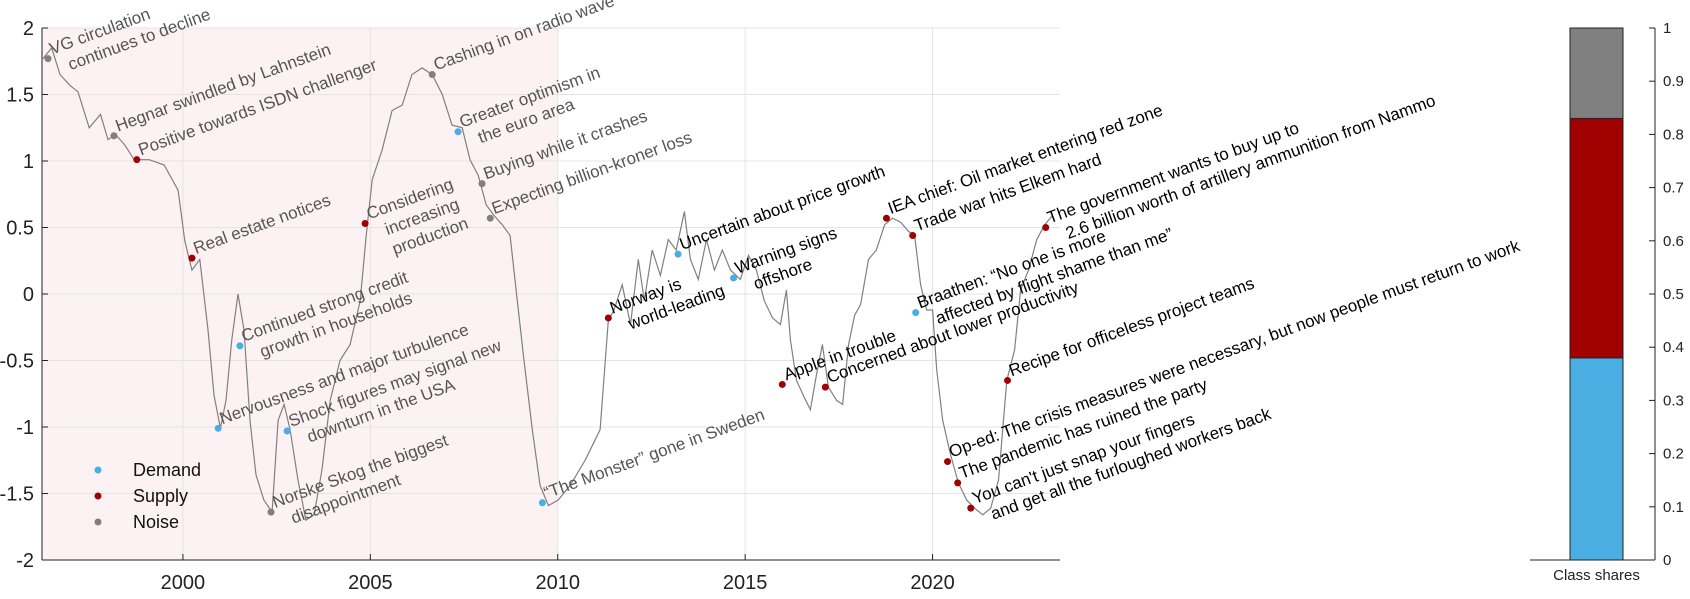 This screenshot has width=1690, height=599. I want to click on y-tick-label: -2, so click(25, 561).